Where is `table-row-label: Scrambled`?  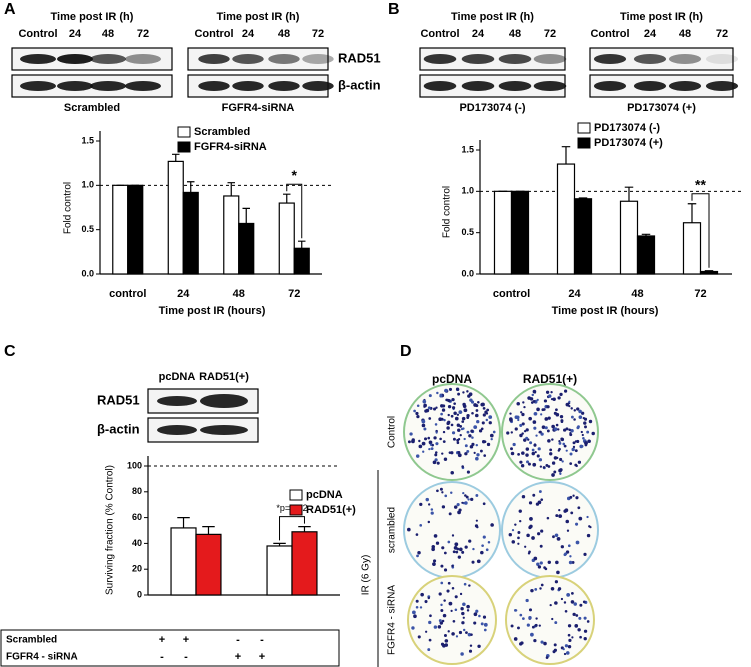
table-row-label: Scrambled is located at coordinates (31, 640).